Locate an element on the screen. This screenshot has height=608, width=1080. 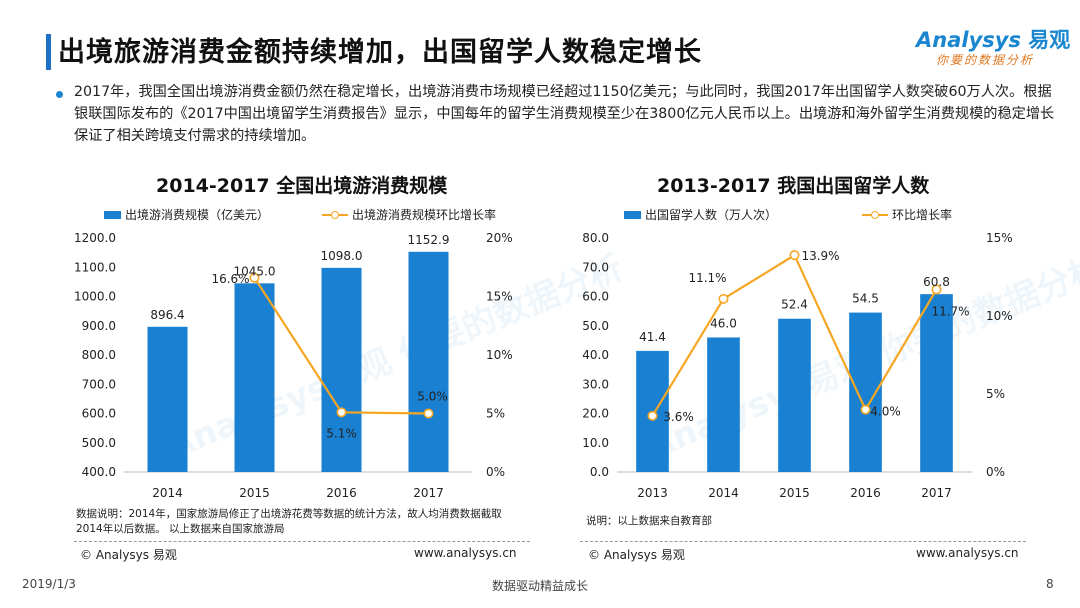
bar-value-label: 1098.0 is located at coordinates (342, 256).